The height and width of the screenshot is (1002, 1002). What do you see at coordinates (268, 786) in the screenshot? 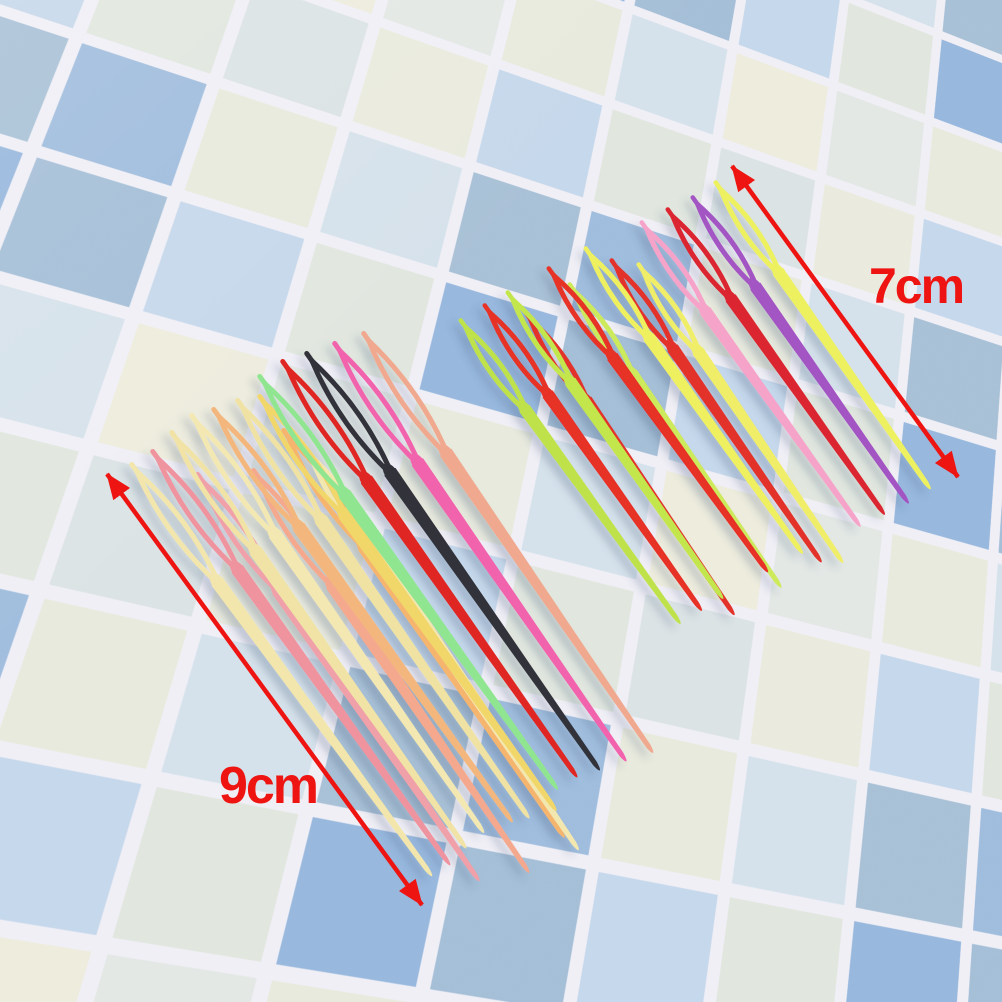
I see `measurement-label-9cm: 9cm` at bounding box center [268, 786].